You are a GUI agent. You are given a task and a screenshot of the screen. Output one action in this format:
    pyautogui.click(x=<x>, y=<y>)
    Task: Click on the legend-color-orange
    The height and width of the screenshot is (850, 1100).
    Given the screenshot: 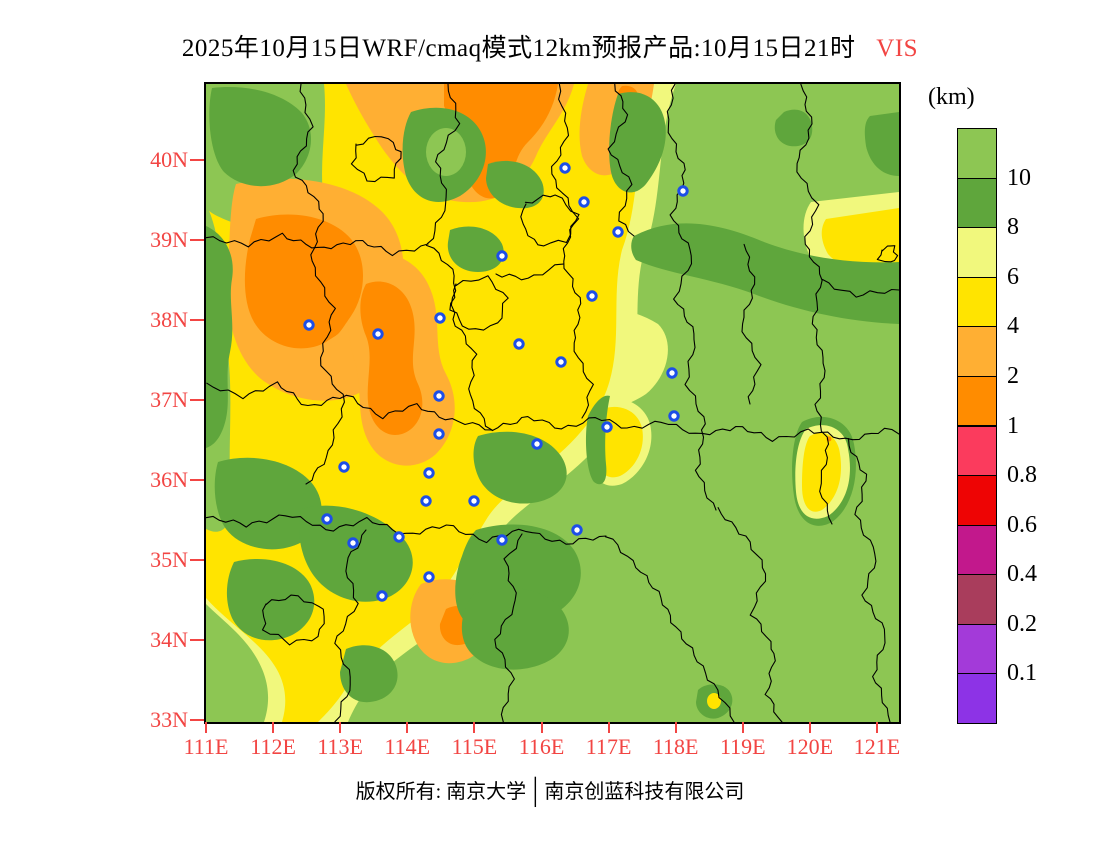 What is the action you would take?
    pyautogui.click(x=977, y=401)
    